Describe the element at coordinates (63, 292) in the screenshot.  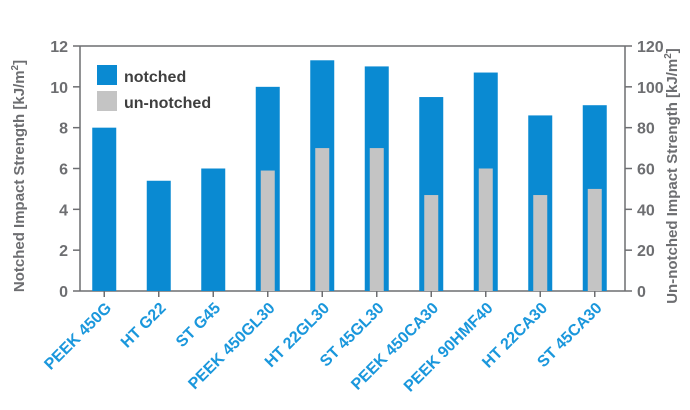
I see `left-tick-label: 0` at that location.